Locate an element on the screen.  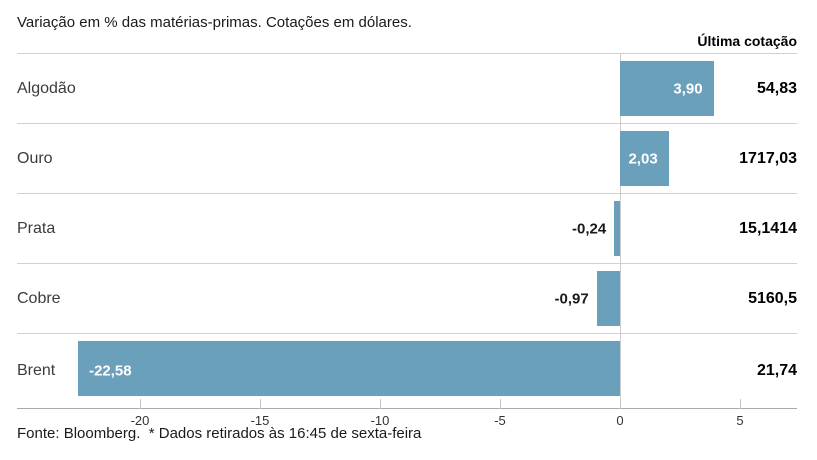
bar-value-label: 2,03 is located at coordinates (643, 158).